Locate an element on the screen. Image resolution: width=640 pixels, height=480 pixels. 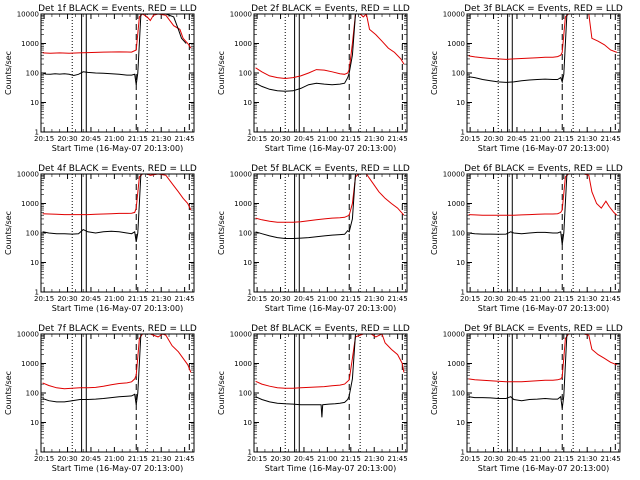
panel-title: Det 9f BLACK = Events, RED = LLD is located at coordinates (543, 329).